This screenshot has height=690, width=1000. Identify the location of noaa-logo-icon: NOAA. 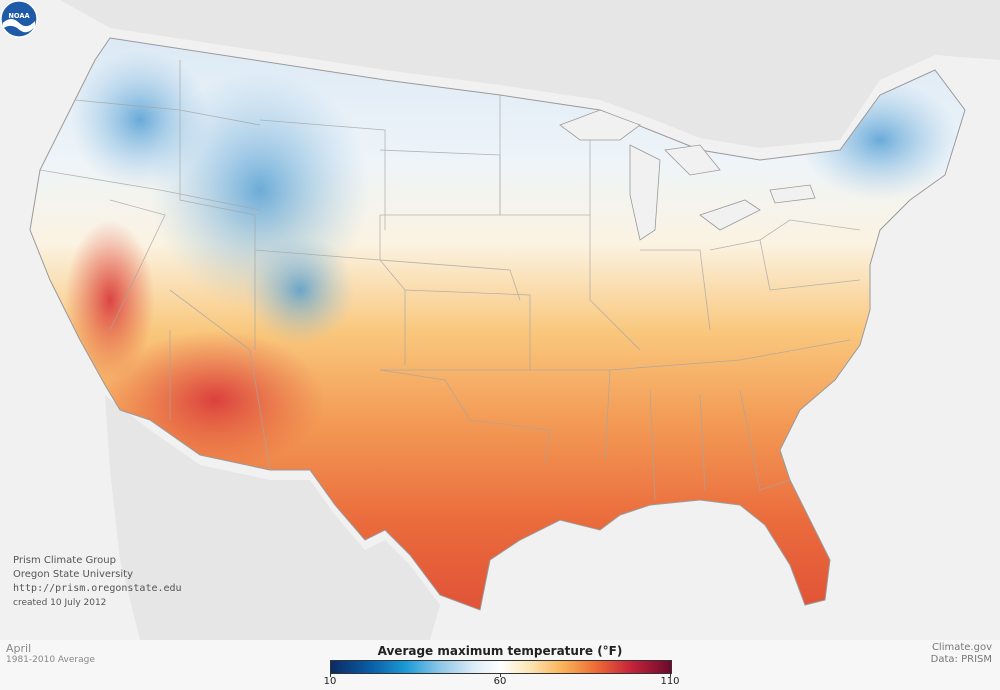
(19, 19).